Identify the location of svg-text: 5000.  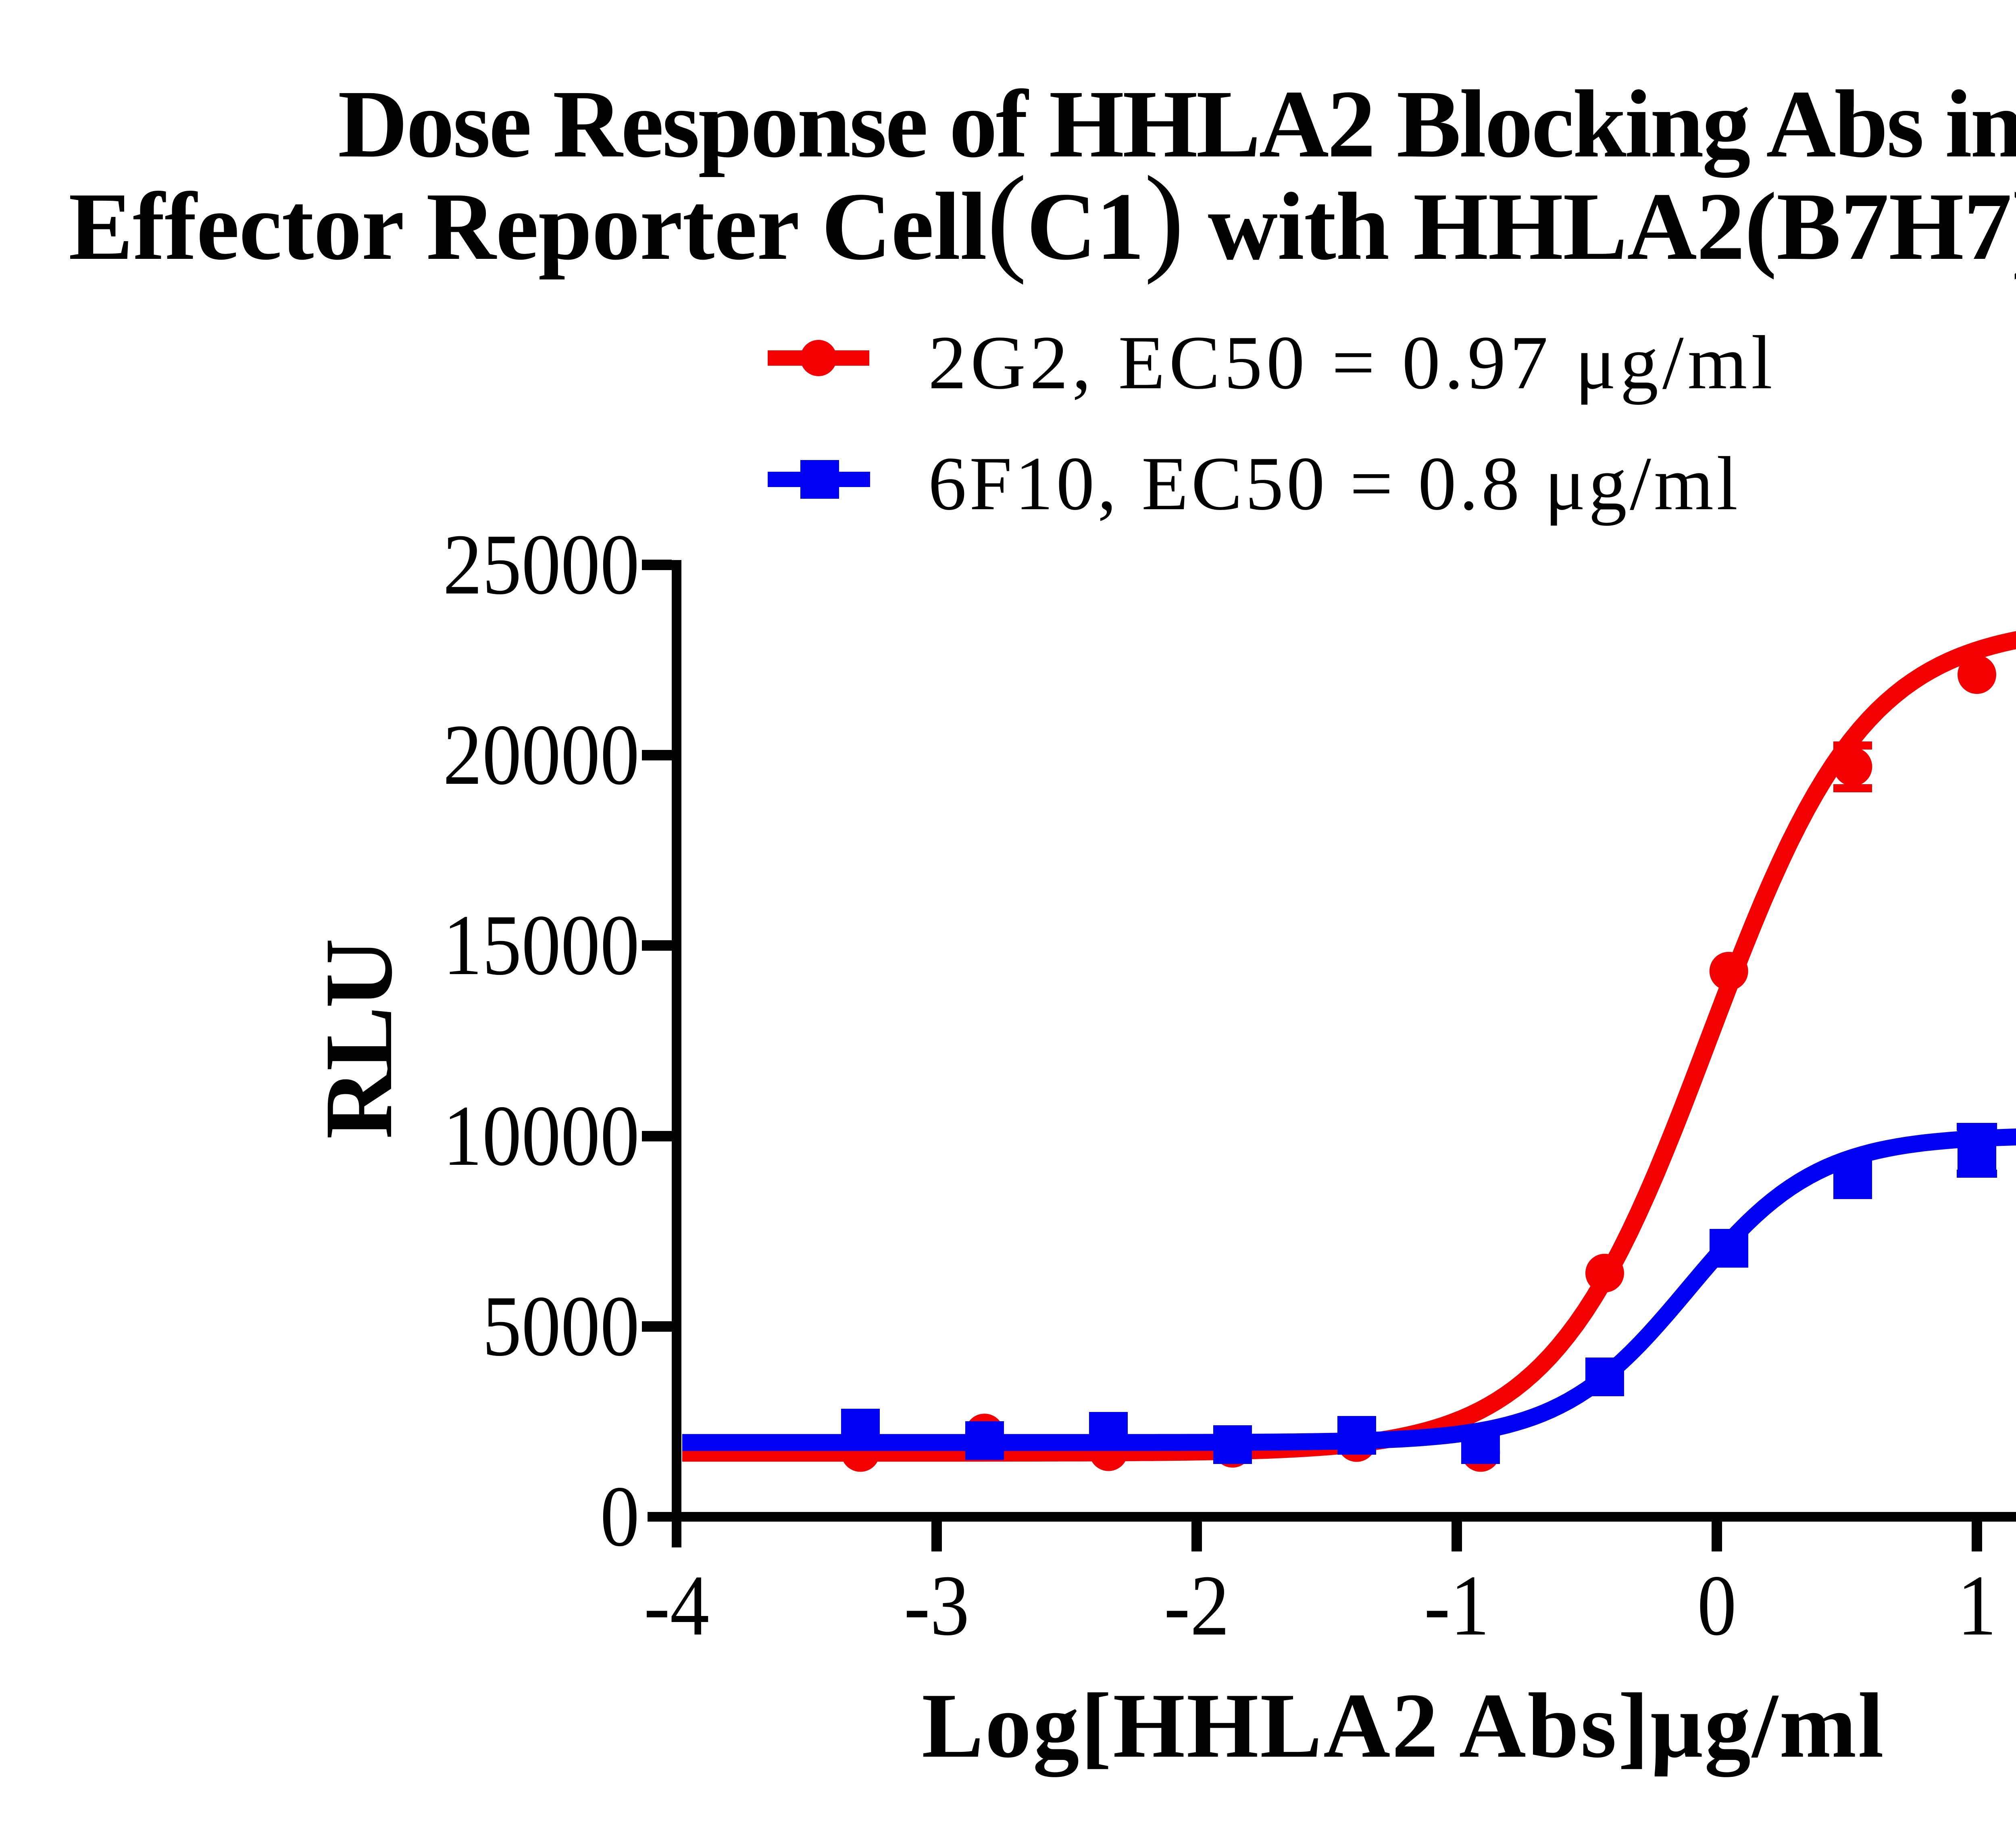
(560, 1326).